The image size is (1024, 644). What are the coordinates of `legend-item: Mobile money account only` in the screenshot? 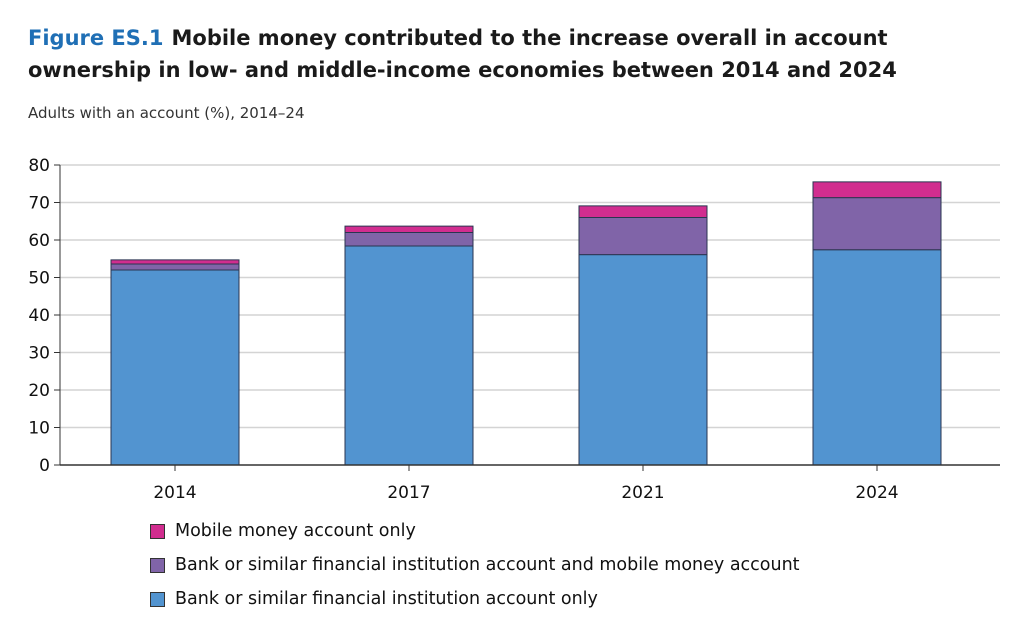 It's located at (475, 531).